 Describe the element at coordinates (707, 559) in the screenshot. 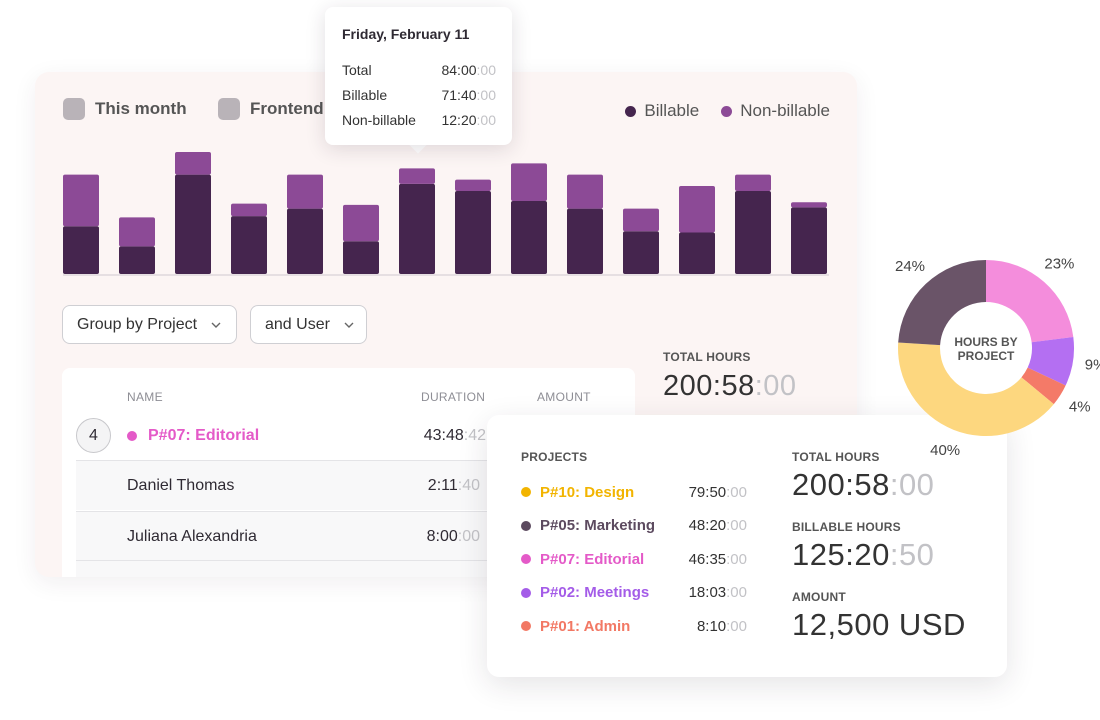

I see `time-main: 46:35` at that location.